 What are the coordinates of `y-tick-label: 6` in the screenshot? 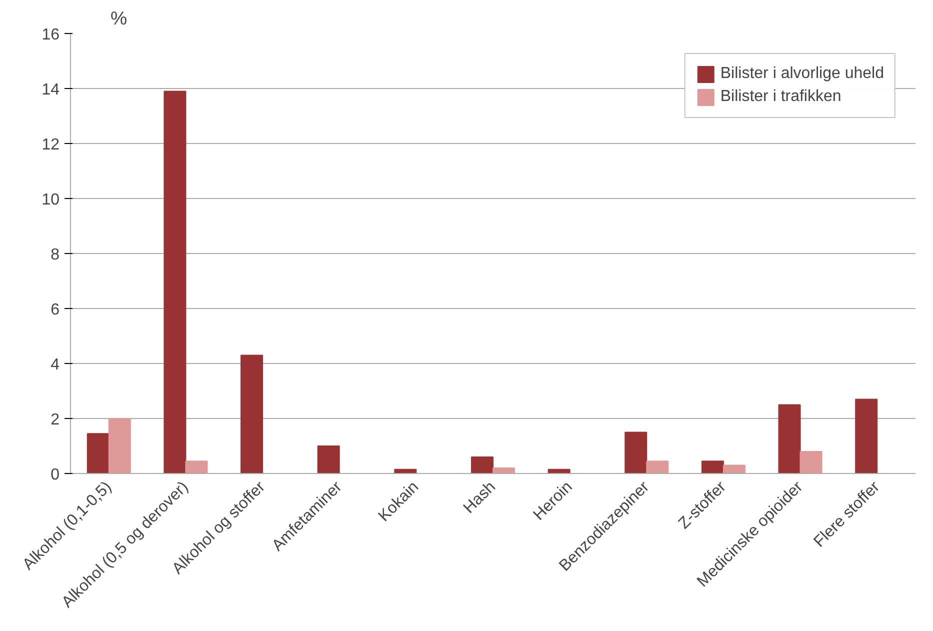 It's located at (55, 310).